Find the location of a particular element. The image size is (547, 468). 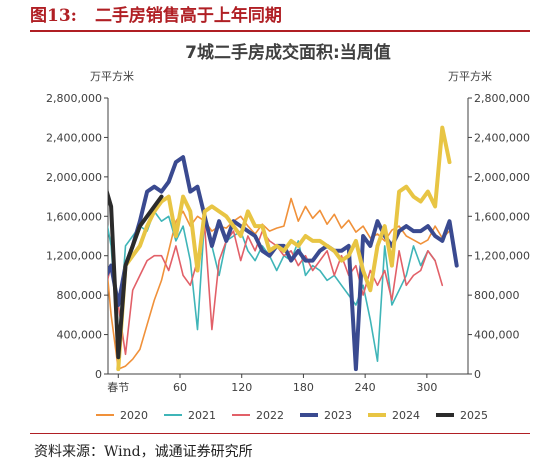

y-tick-label-right: 1,200,000 is located at coordinates (502, 256).